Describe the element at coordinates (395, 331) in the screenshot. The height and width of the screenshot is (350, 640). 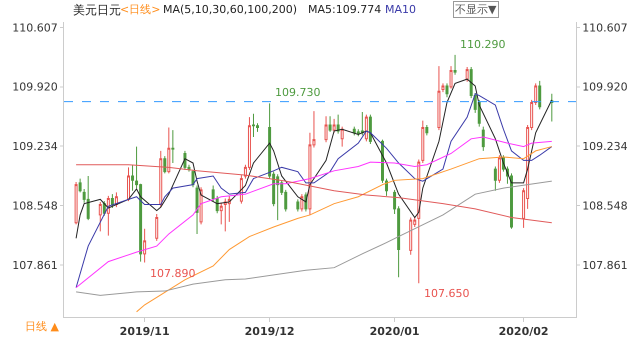
I see `x-tick-label: 2020/01` at that location.